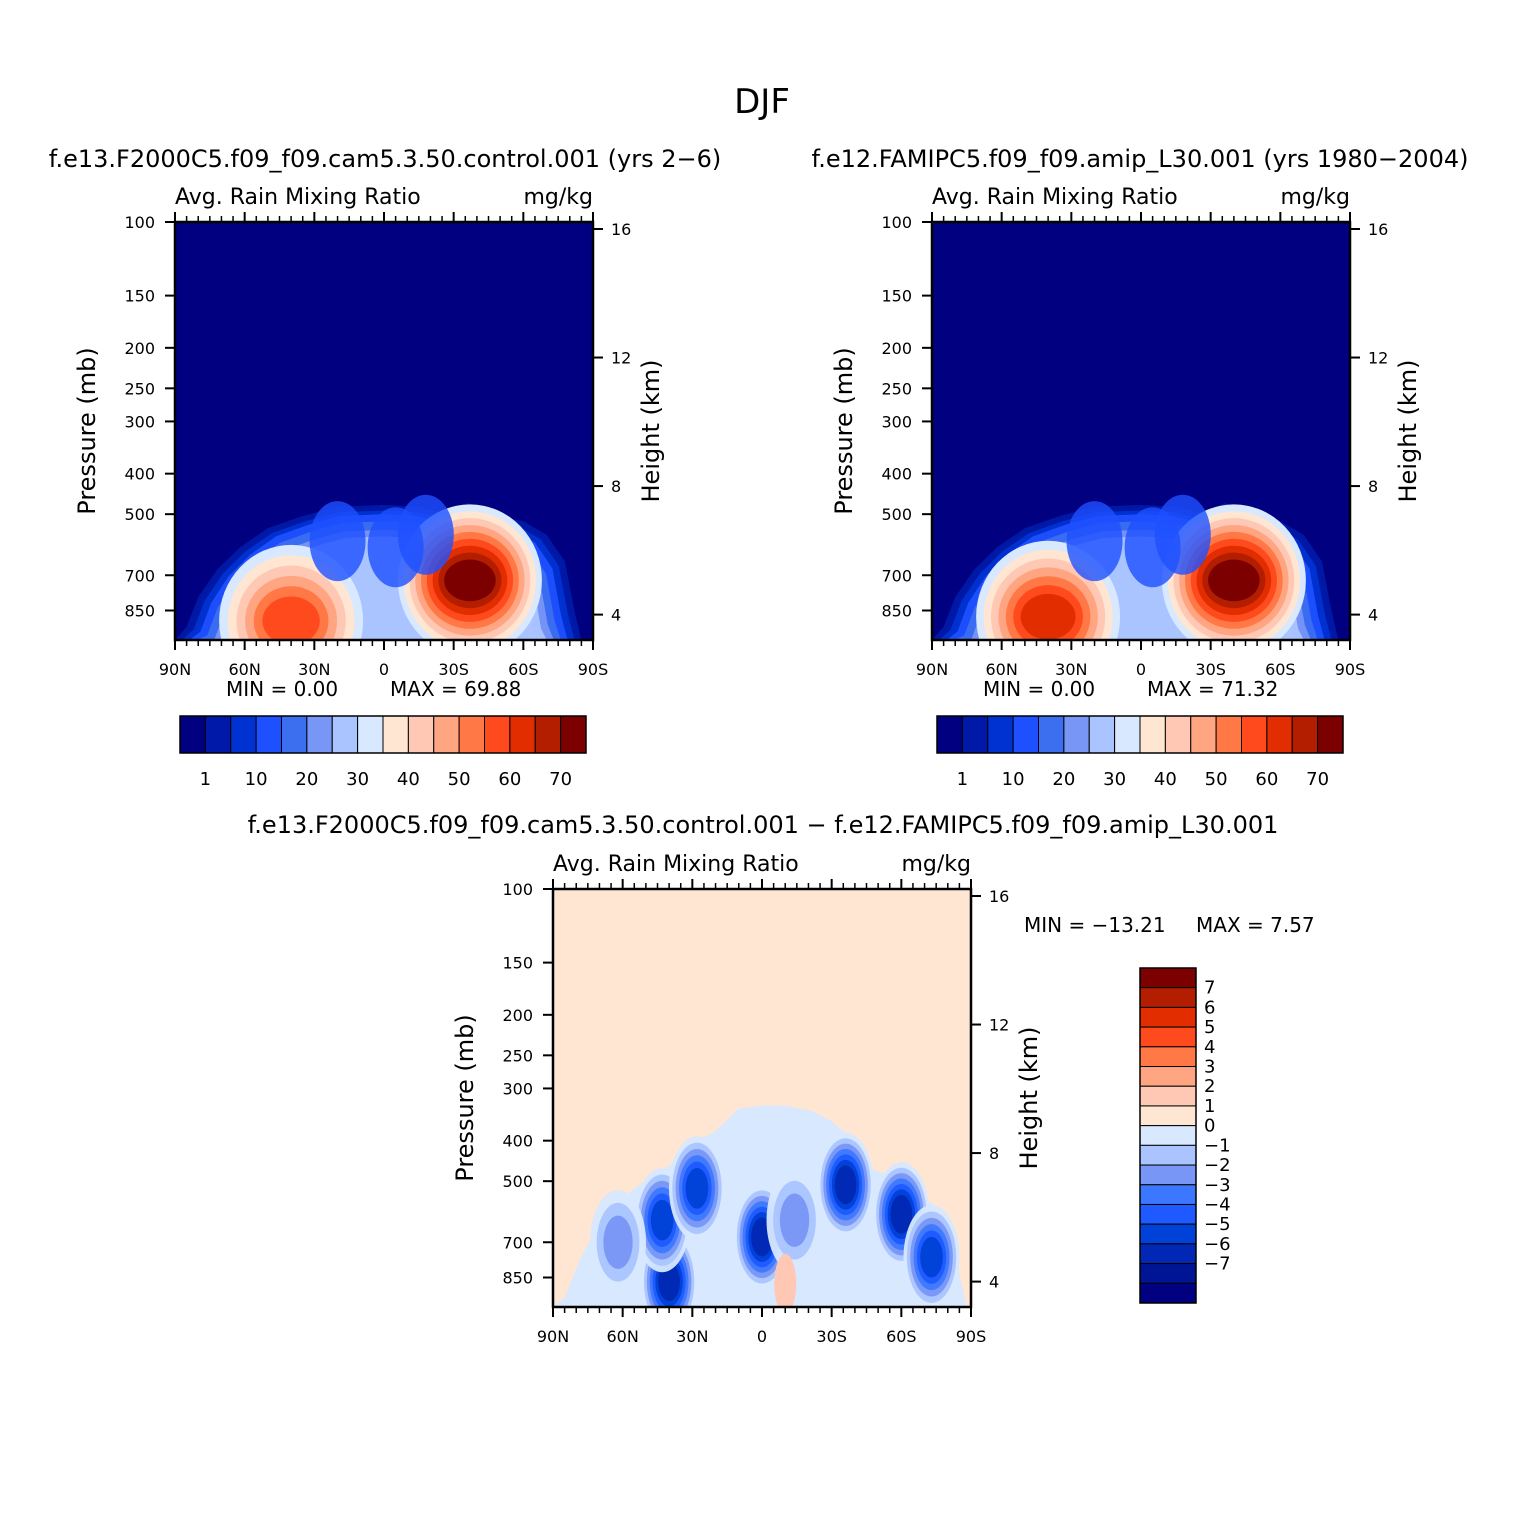 The height and width of the screenshot is (1524, 1524). Describe the element at coordinates (621, 229) in the screenshot. I see `y2-tick-label: 16` at that location.